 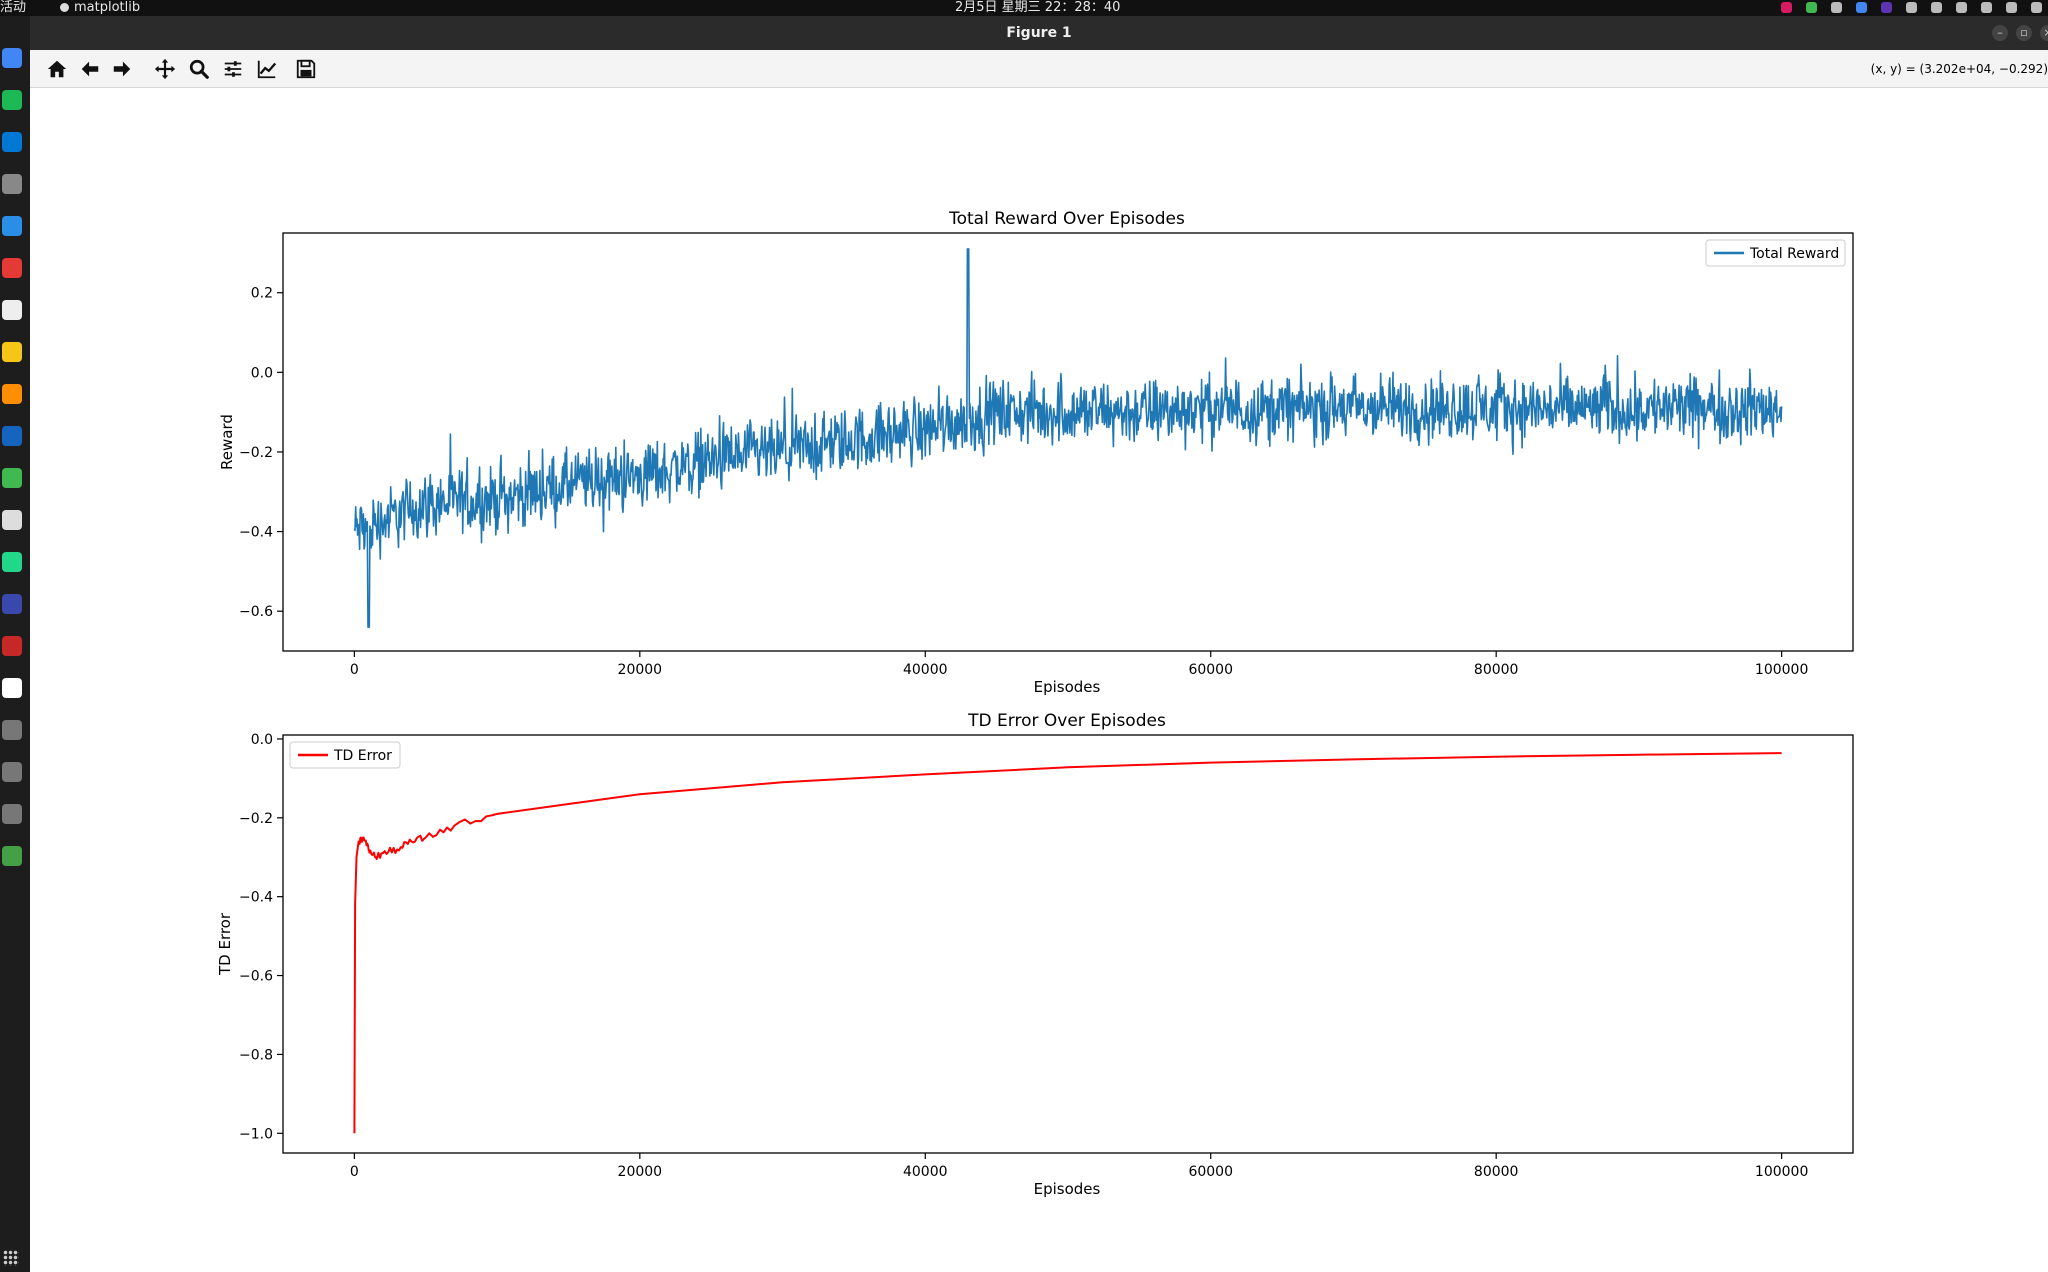 I want to click on pan-button, so click(x=165, y=69).